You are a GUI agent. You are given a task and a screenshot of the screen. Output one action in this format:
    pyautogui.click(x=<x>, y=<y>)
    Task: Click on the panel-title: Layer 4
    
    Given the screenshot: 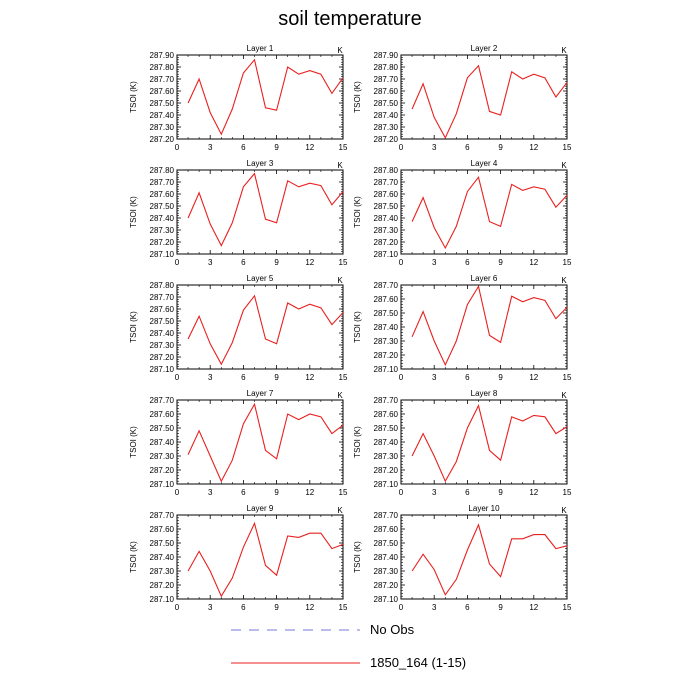 What is the action you would take?
    pyautogui.click(x=484, y=163)
    